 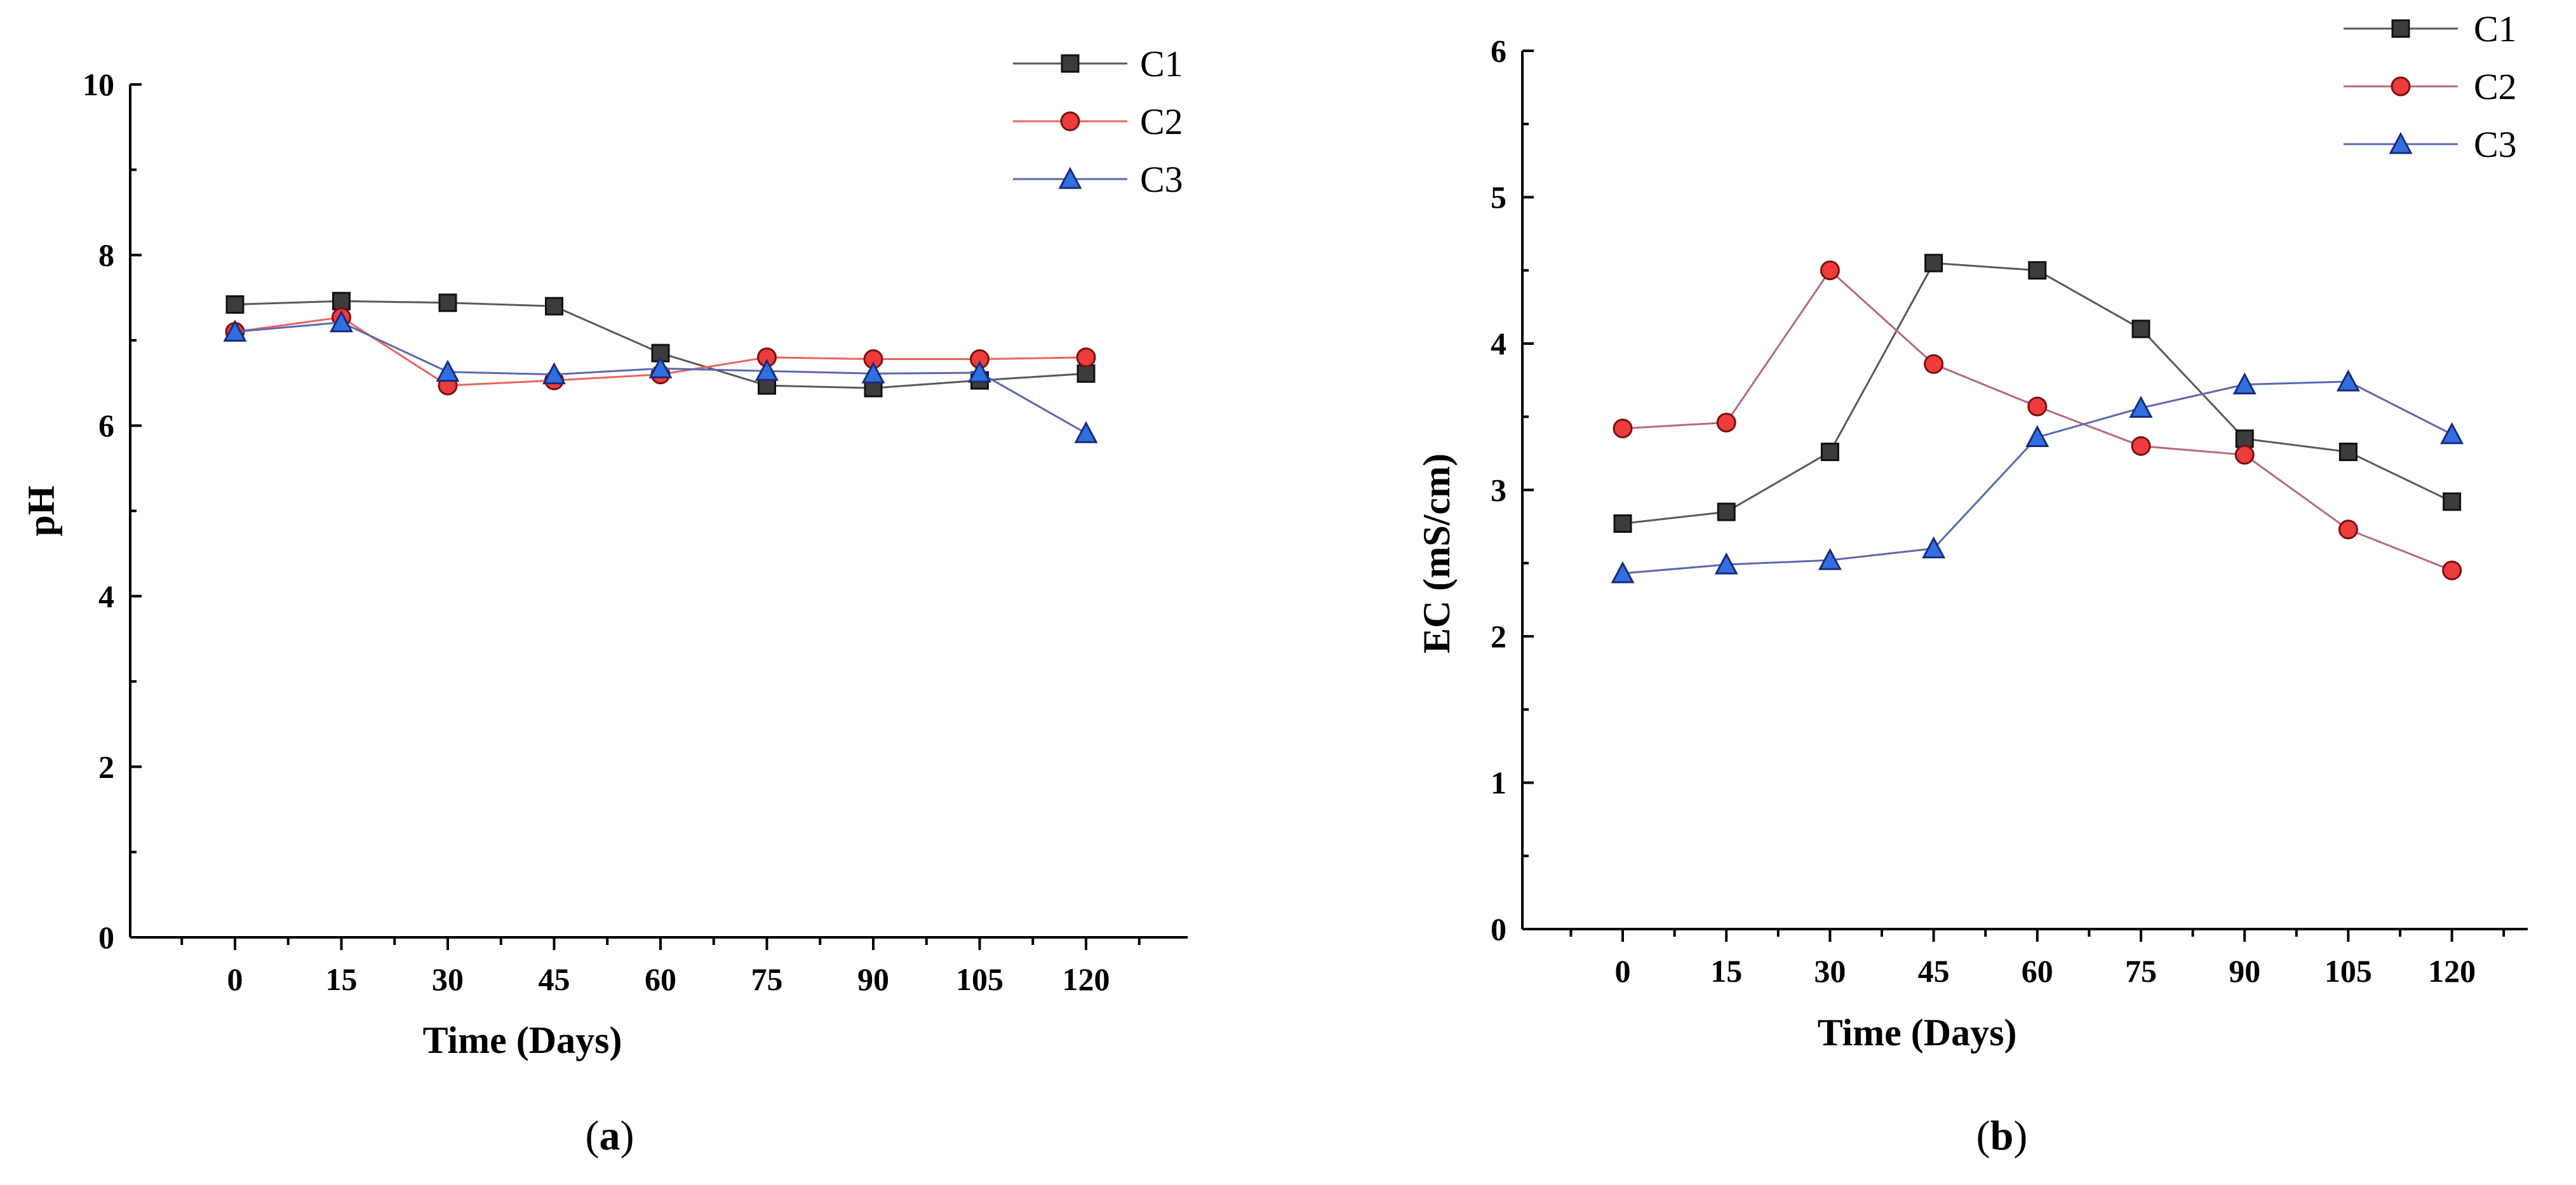 I want to click on y-axis-title: pH, so click(x=41, y=510).